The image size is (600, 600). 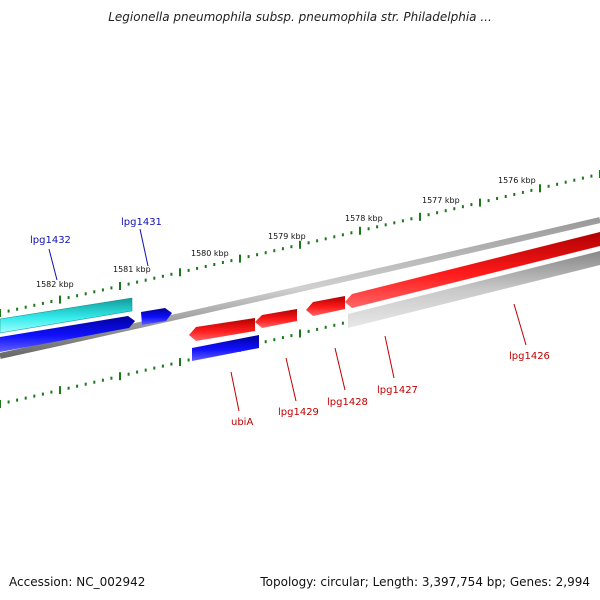 What do you see at coordinates (397, 390) in the screenshot?
I see `gene-label-lpg1427: lpg1427` at bounding box center [397, 390].